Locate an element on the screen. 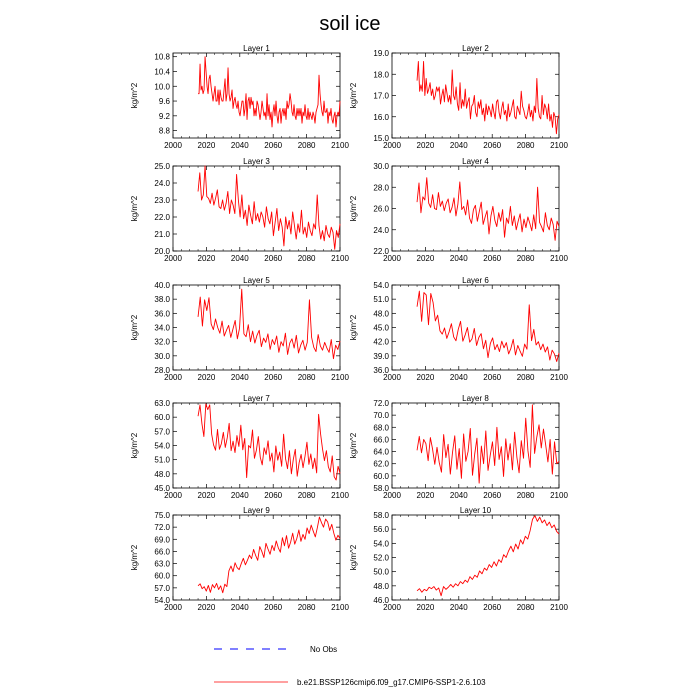 Image resolution: width=700 pixels, height=700 pixels. y-tick-label: 45.0 is located at coordinates (162, 488).